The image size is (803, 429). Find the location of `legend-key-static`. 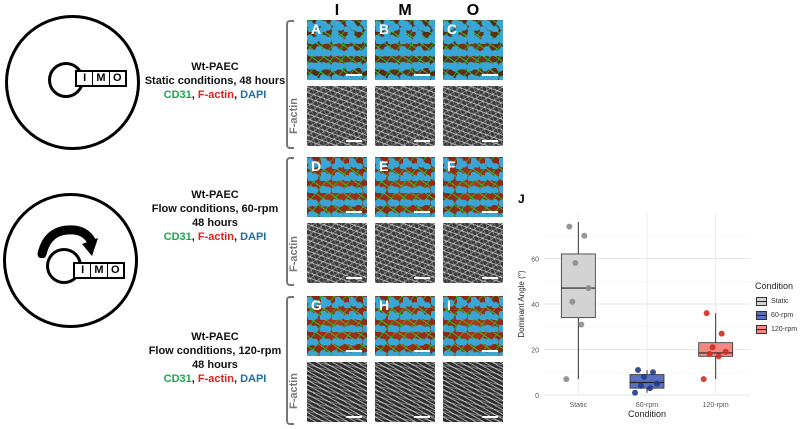

legend-key-static is located at coordinates (761, 301).